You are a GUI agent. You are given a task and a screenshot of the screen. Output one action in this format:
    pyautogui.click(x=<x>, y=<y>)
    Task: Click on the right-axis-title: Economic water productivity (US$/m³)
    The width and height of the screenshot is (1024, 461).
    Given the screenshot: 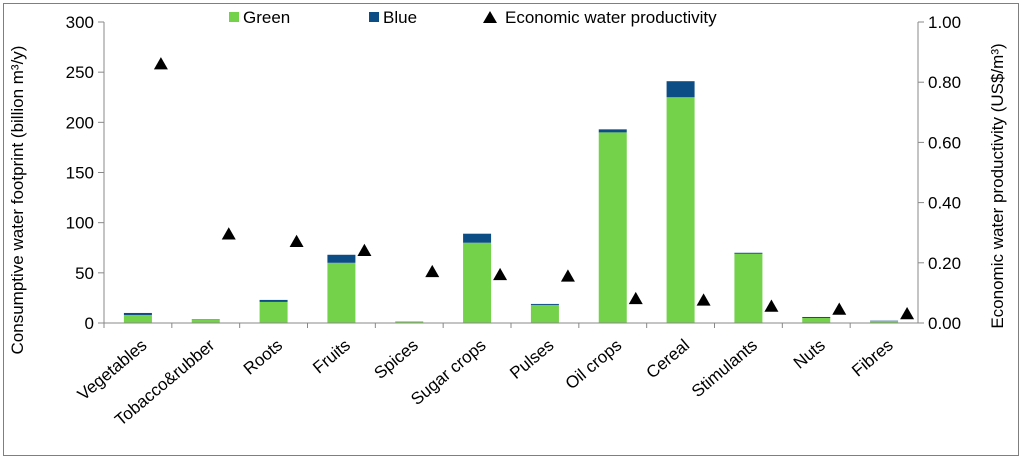 What is the action you would take?
    pyautogui.click(x=997, y=185)
    